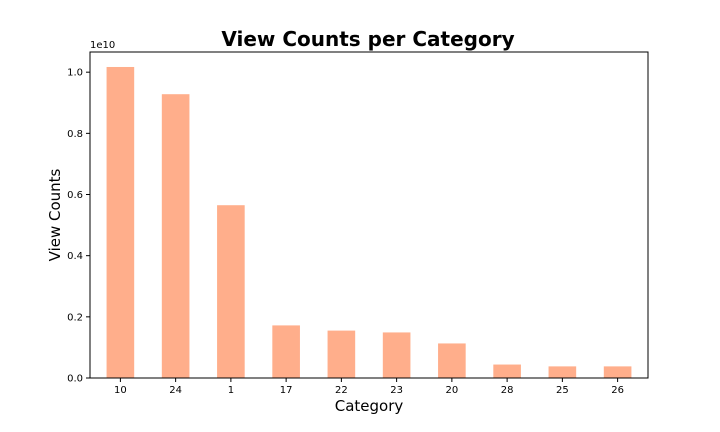 Image resolution: width=720 pixels, height=432 pixels. What do you see at coordinates (175, 390) in the screenshot?
I see `x-tick-label: 24` at bounding box center [175, 390].